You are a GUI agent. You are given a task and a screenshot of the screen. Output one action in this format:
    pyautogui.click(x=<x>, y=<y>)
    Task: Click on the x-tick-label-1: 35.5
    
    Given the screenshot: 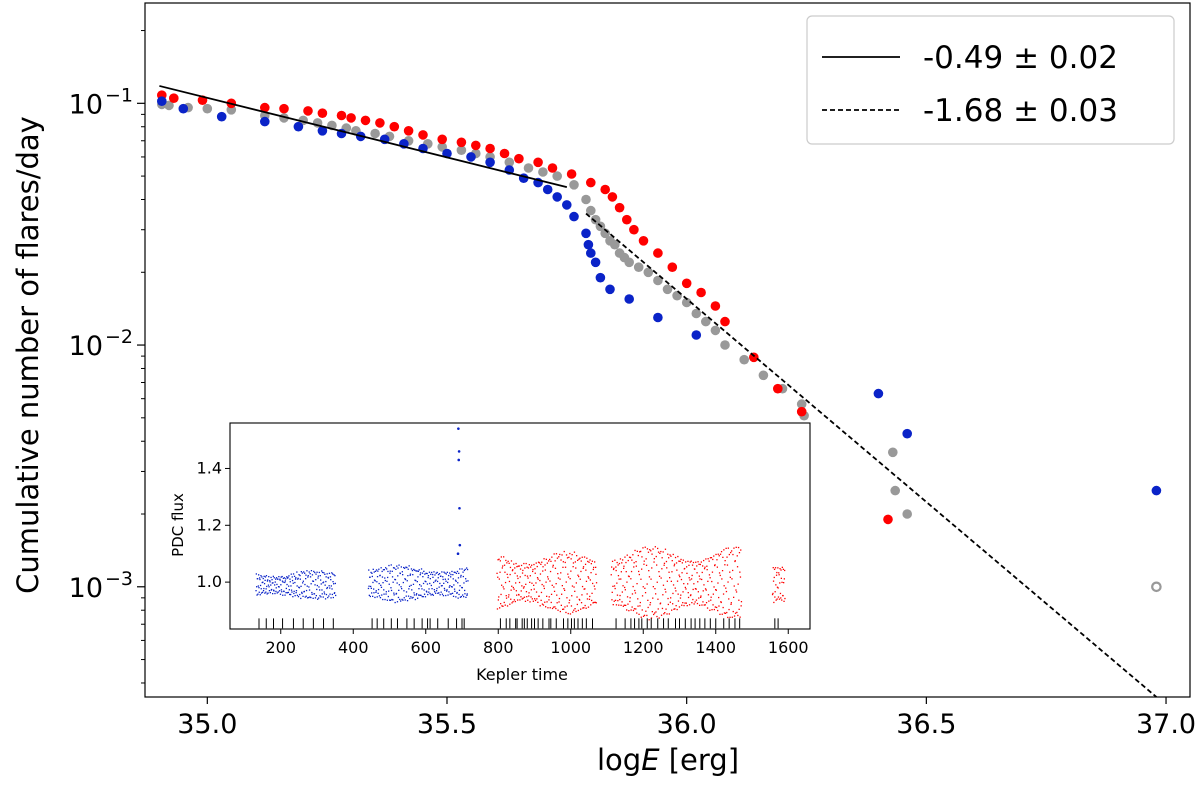 What is the action you would take?
    pyautogui.click(x=447, y=724)
    